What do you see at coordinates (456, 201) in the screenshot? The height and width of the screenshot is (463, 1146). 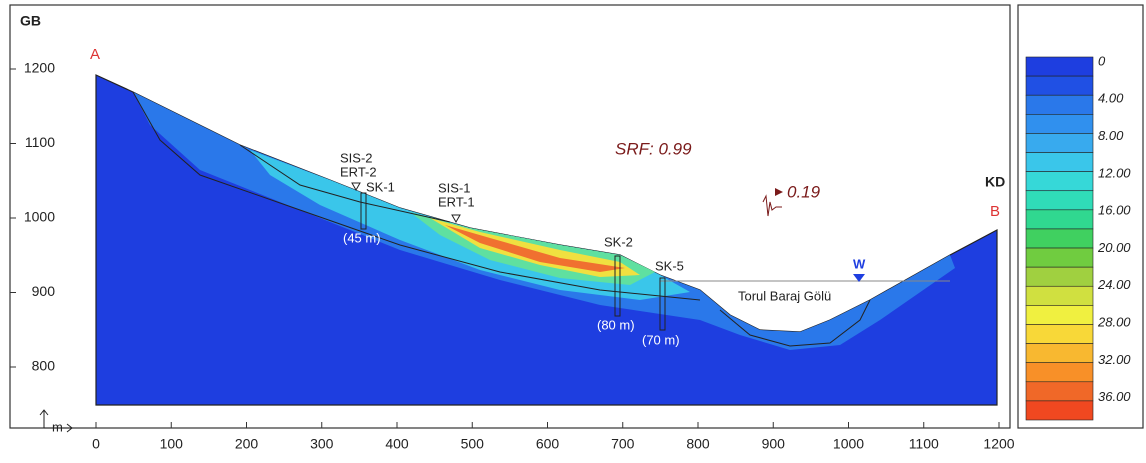 I see `label: ERT-1` at bounding box center [456, 201].